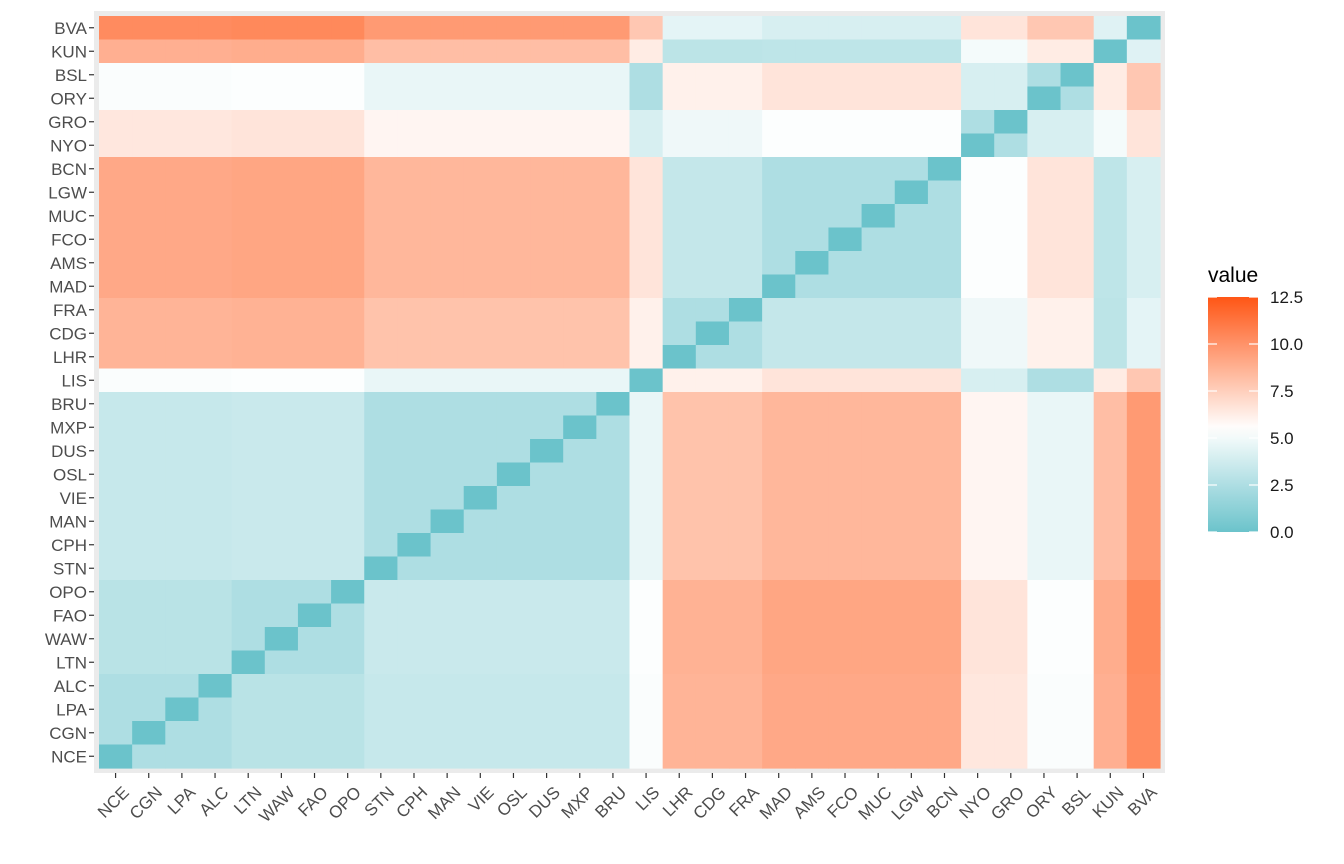  I want to click on heatmap-cell-nce-opo, so click(116, 592).